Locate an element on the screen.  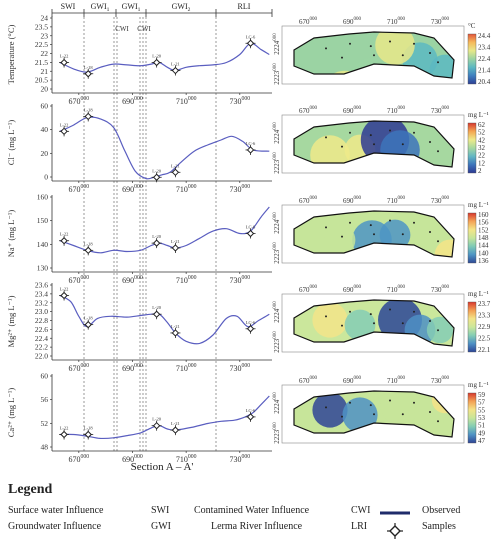
y-axis-label: Ca²⁺ (mg L⁻¹) is located at coordinates (11, 413).